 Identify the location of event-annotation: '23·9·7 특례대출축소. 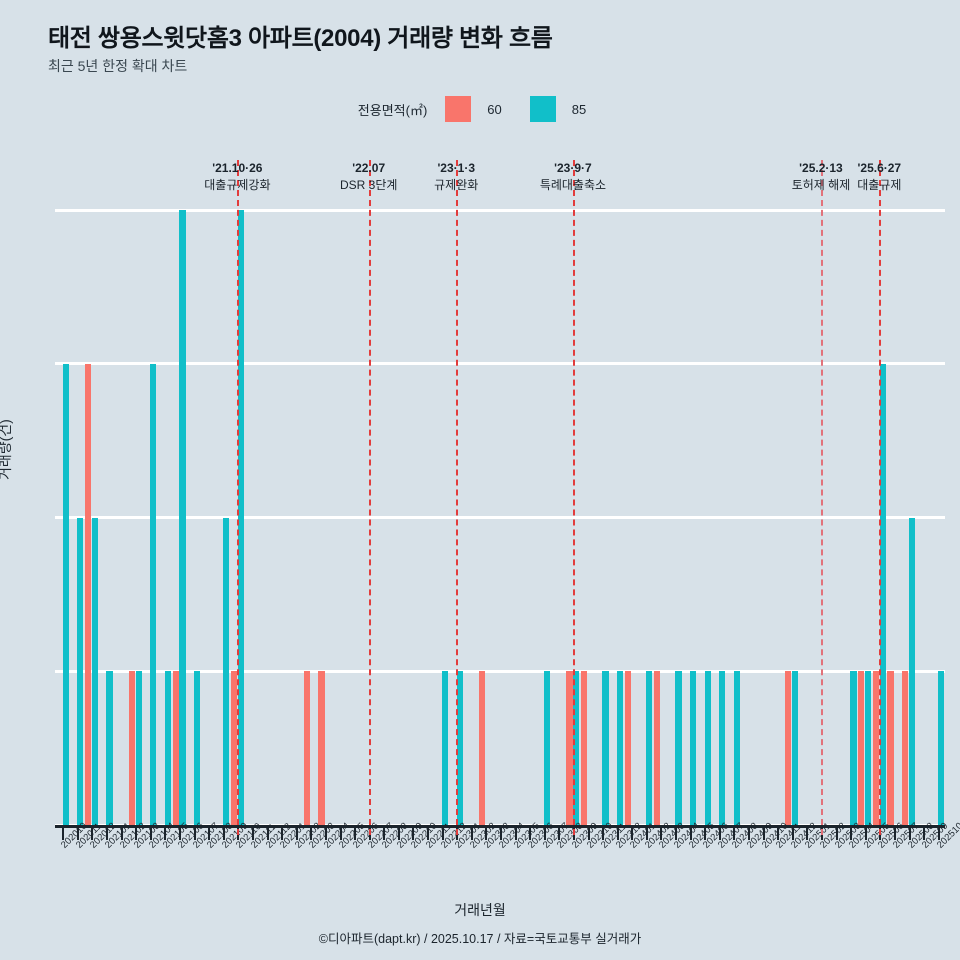
(573, 177).